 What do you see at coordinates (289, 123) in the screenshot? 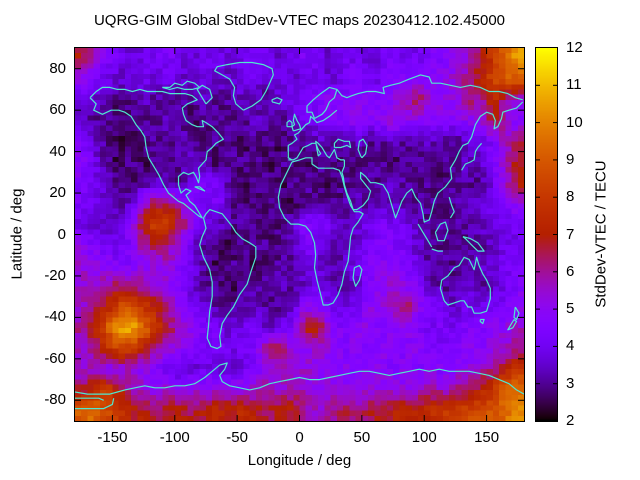
I see `coastline-ireland` at bounding box center [289, 123].